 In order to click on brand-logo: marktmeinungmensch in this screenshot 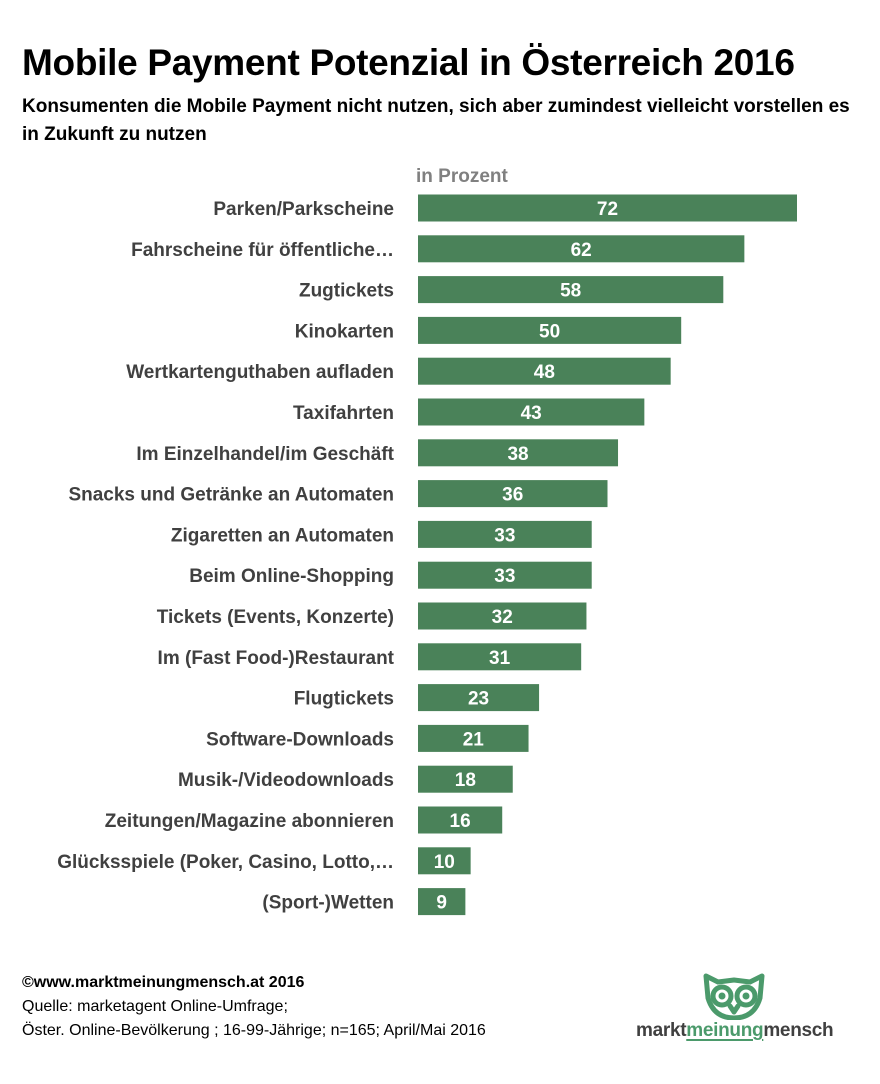, I will do `click(746, 1008)`.